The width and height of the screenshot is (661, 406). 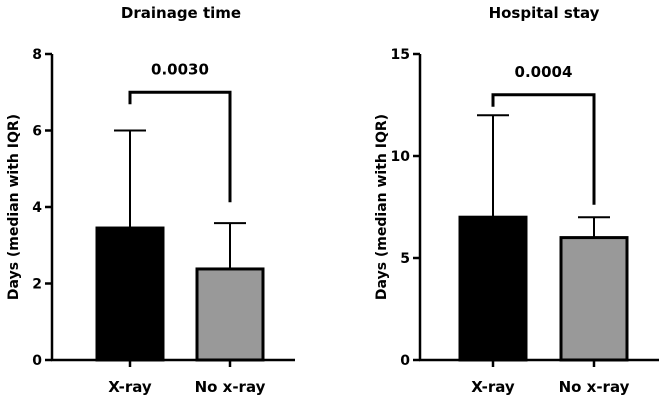 I want to click on y-tick-label: 4, so click(x=37, y=208).